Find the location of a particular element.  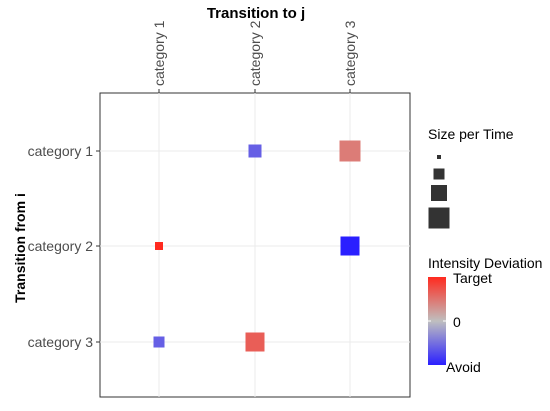

x-tick-label-3: category 3 is located at coordinates (350, 53).